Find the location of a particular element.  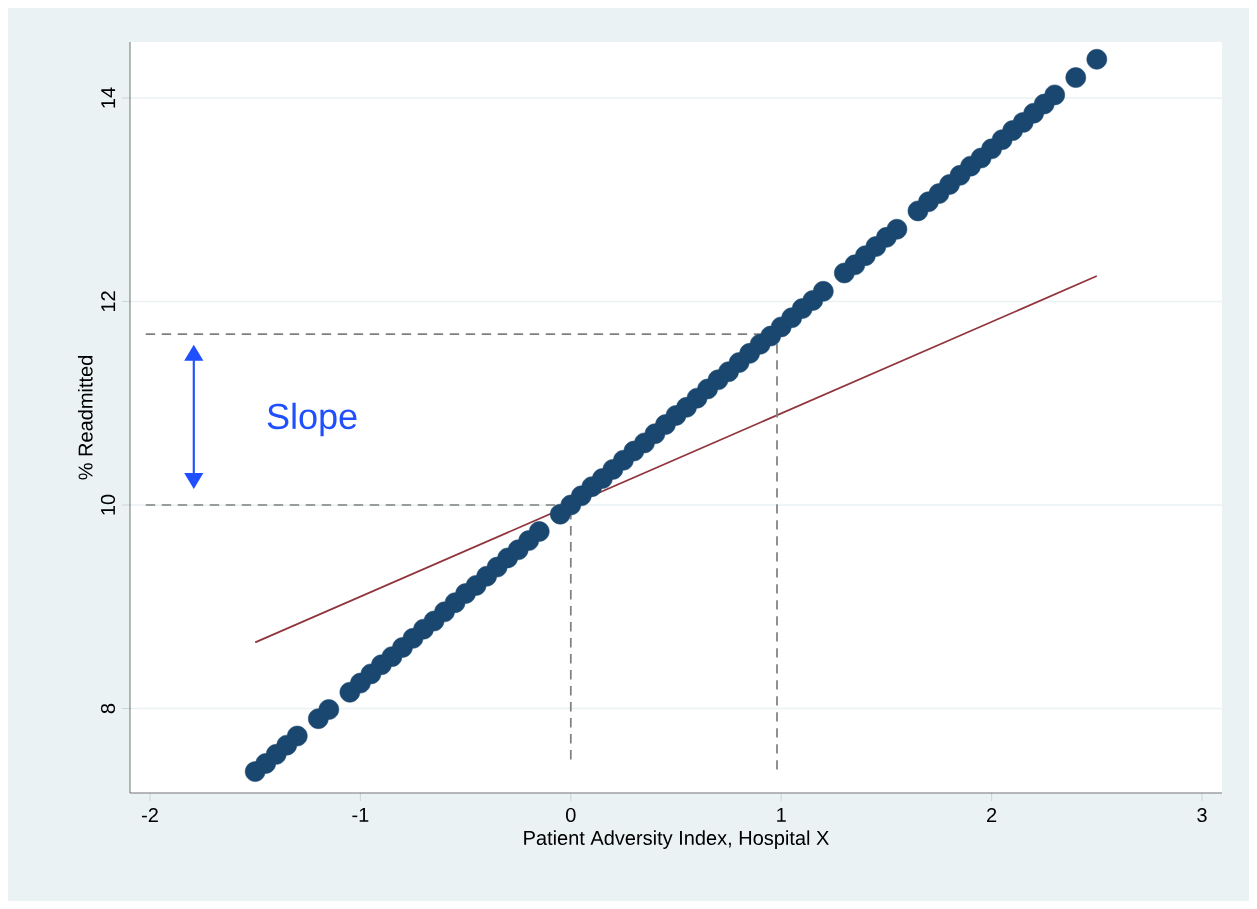

x-tick-label: 2 is located at coordinates (992, 814).